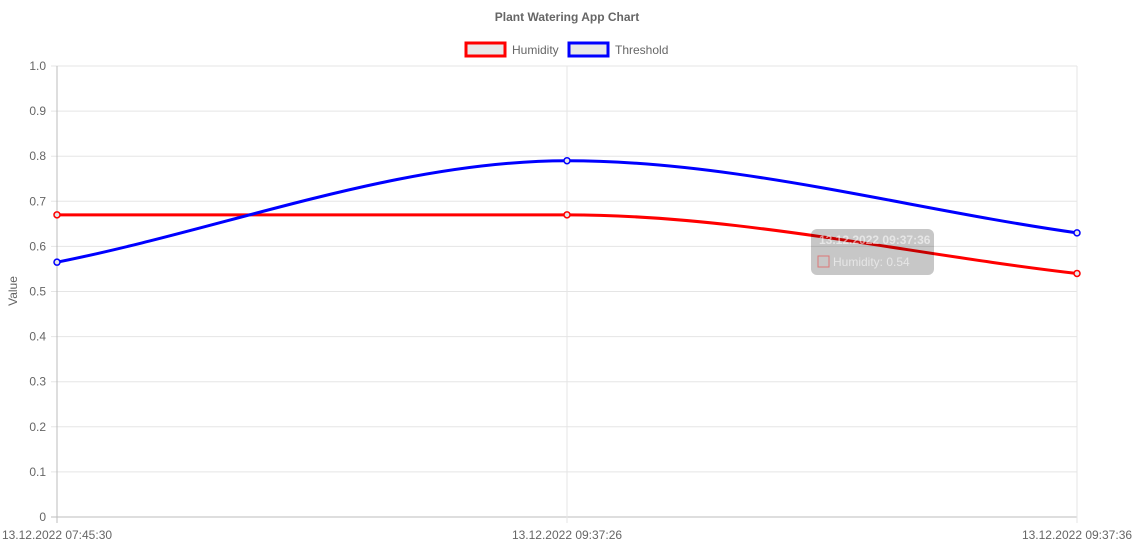 This screenshot has width=1134, height=557. I want to click on y-tick-label: 0, so click(42, 517).